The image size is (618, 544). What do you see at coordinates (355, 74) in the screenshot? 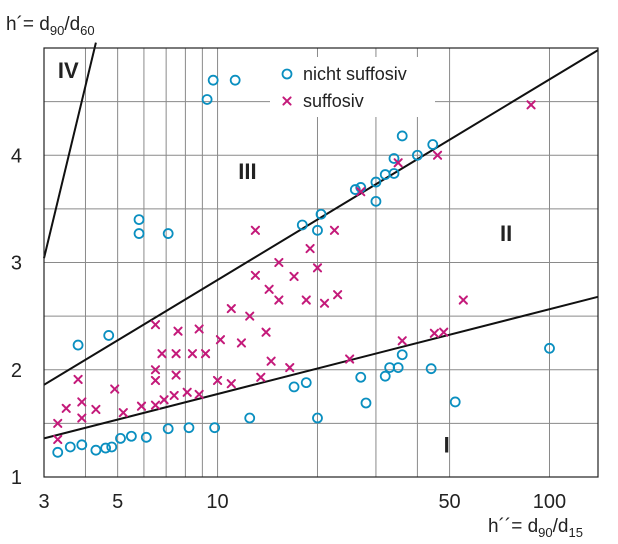
I see `legend-label-nicht-suffosiv: nicht suffosiv` at bounding box center [355, 74].